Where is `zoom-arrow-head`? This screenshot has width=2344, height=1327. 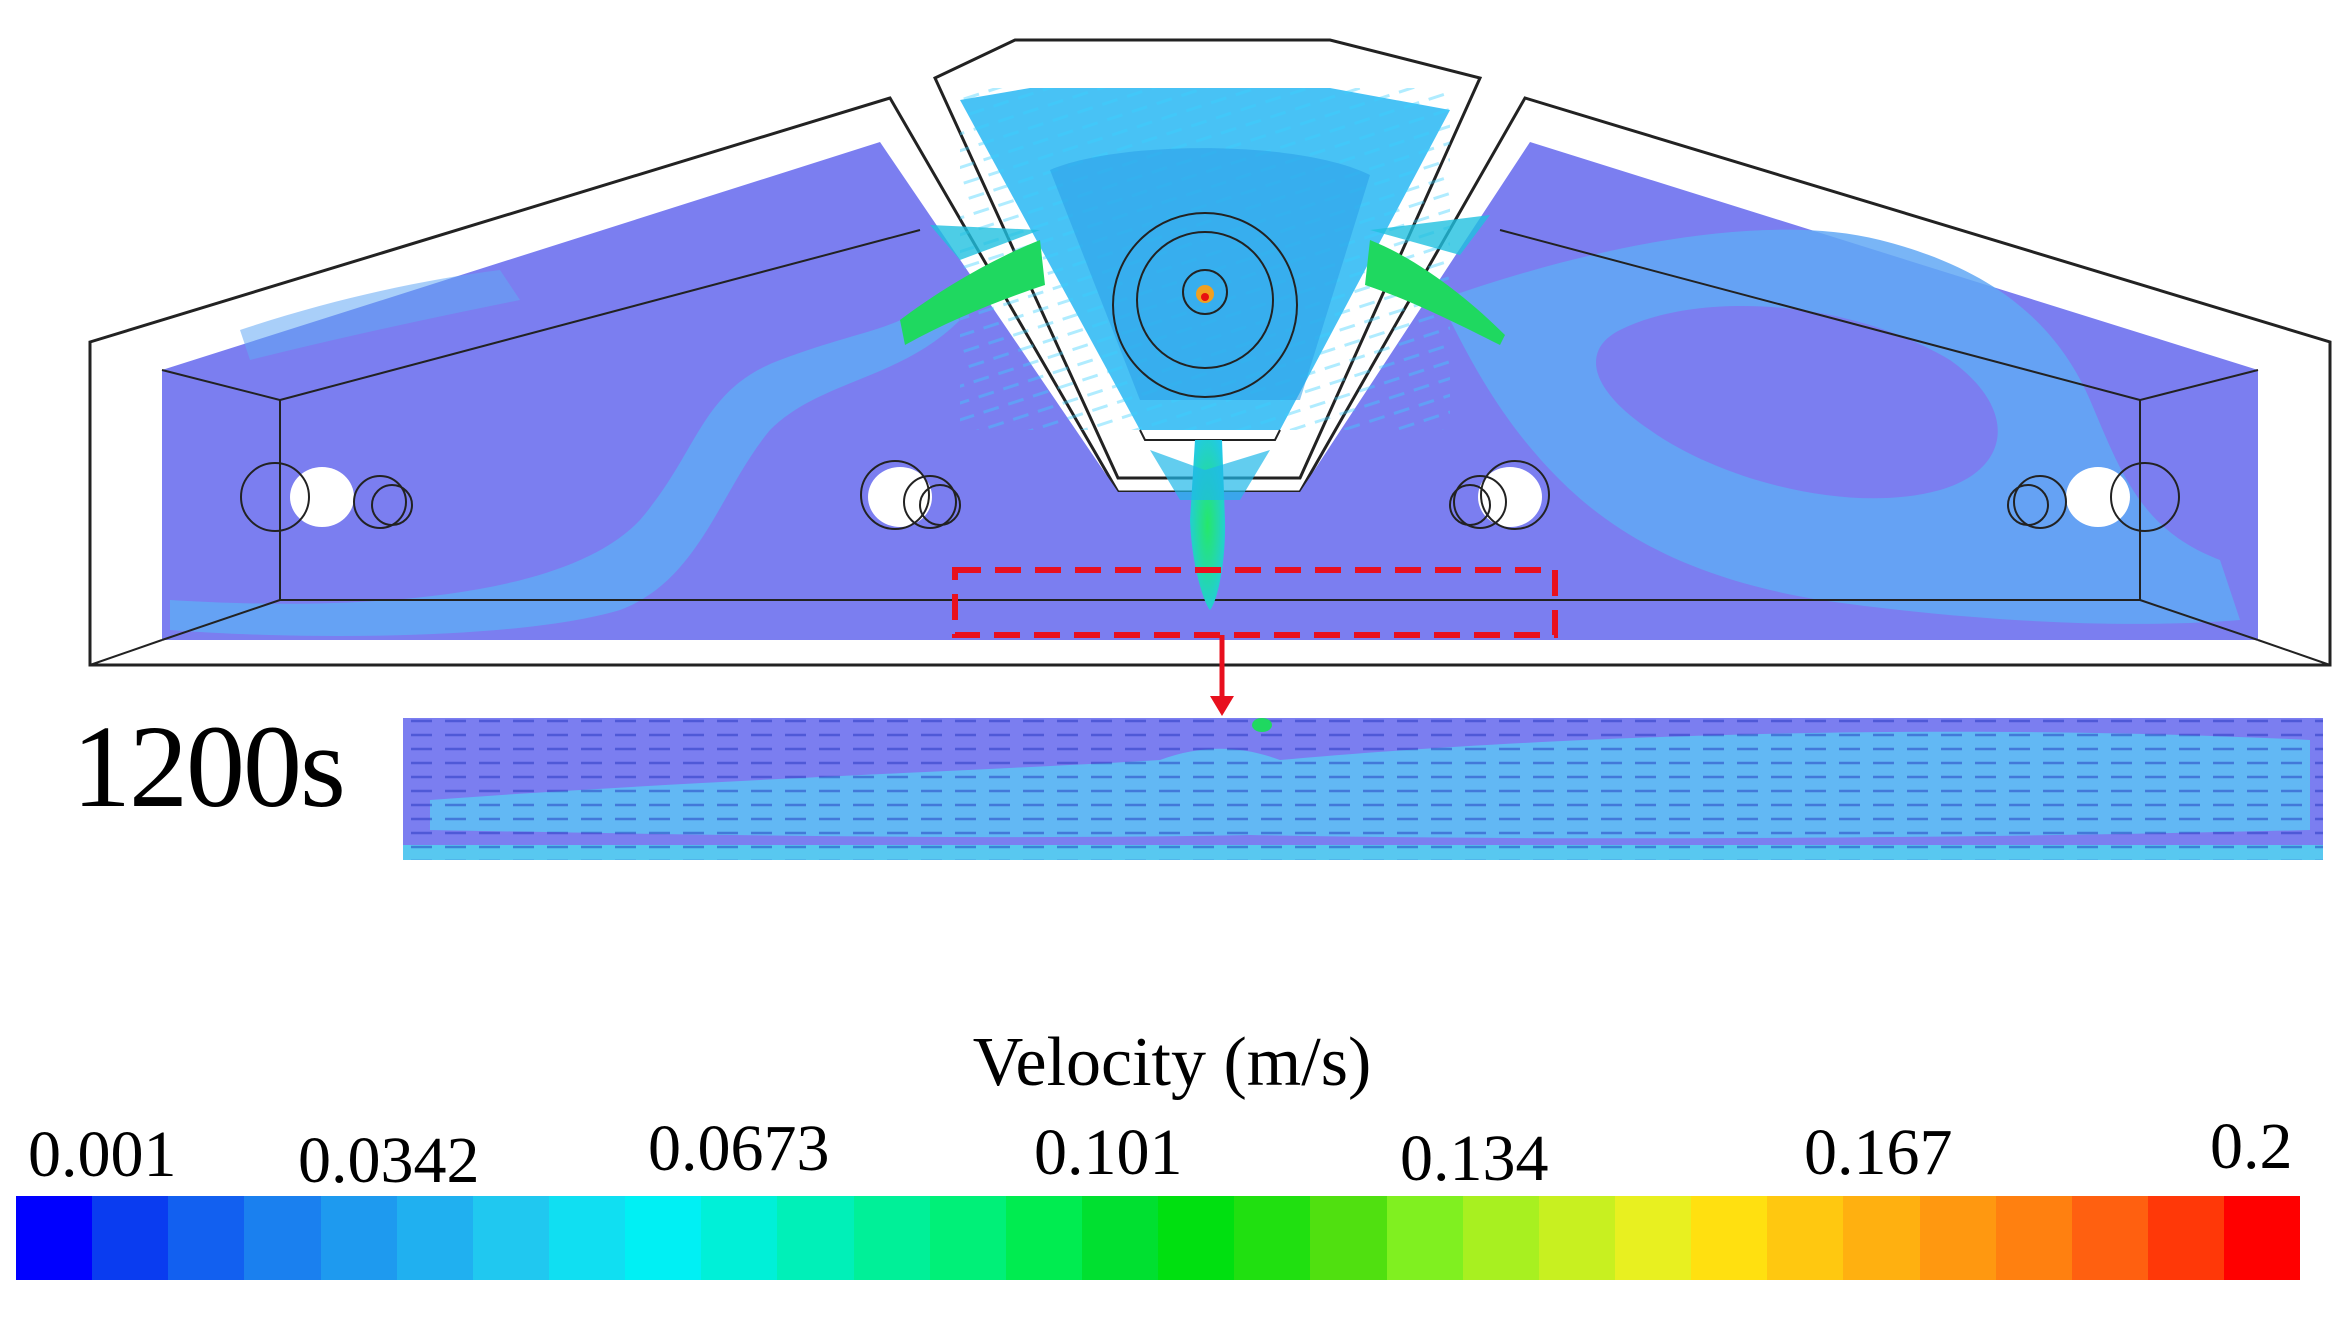 zoom-arrow-head is located at coordinates (1222, 706).